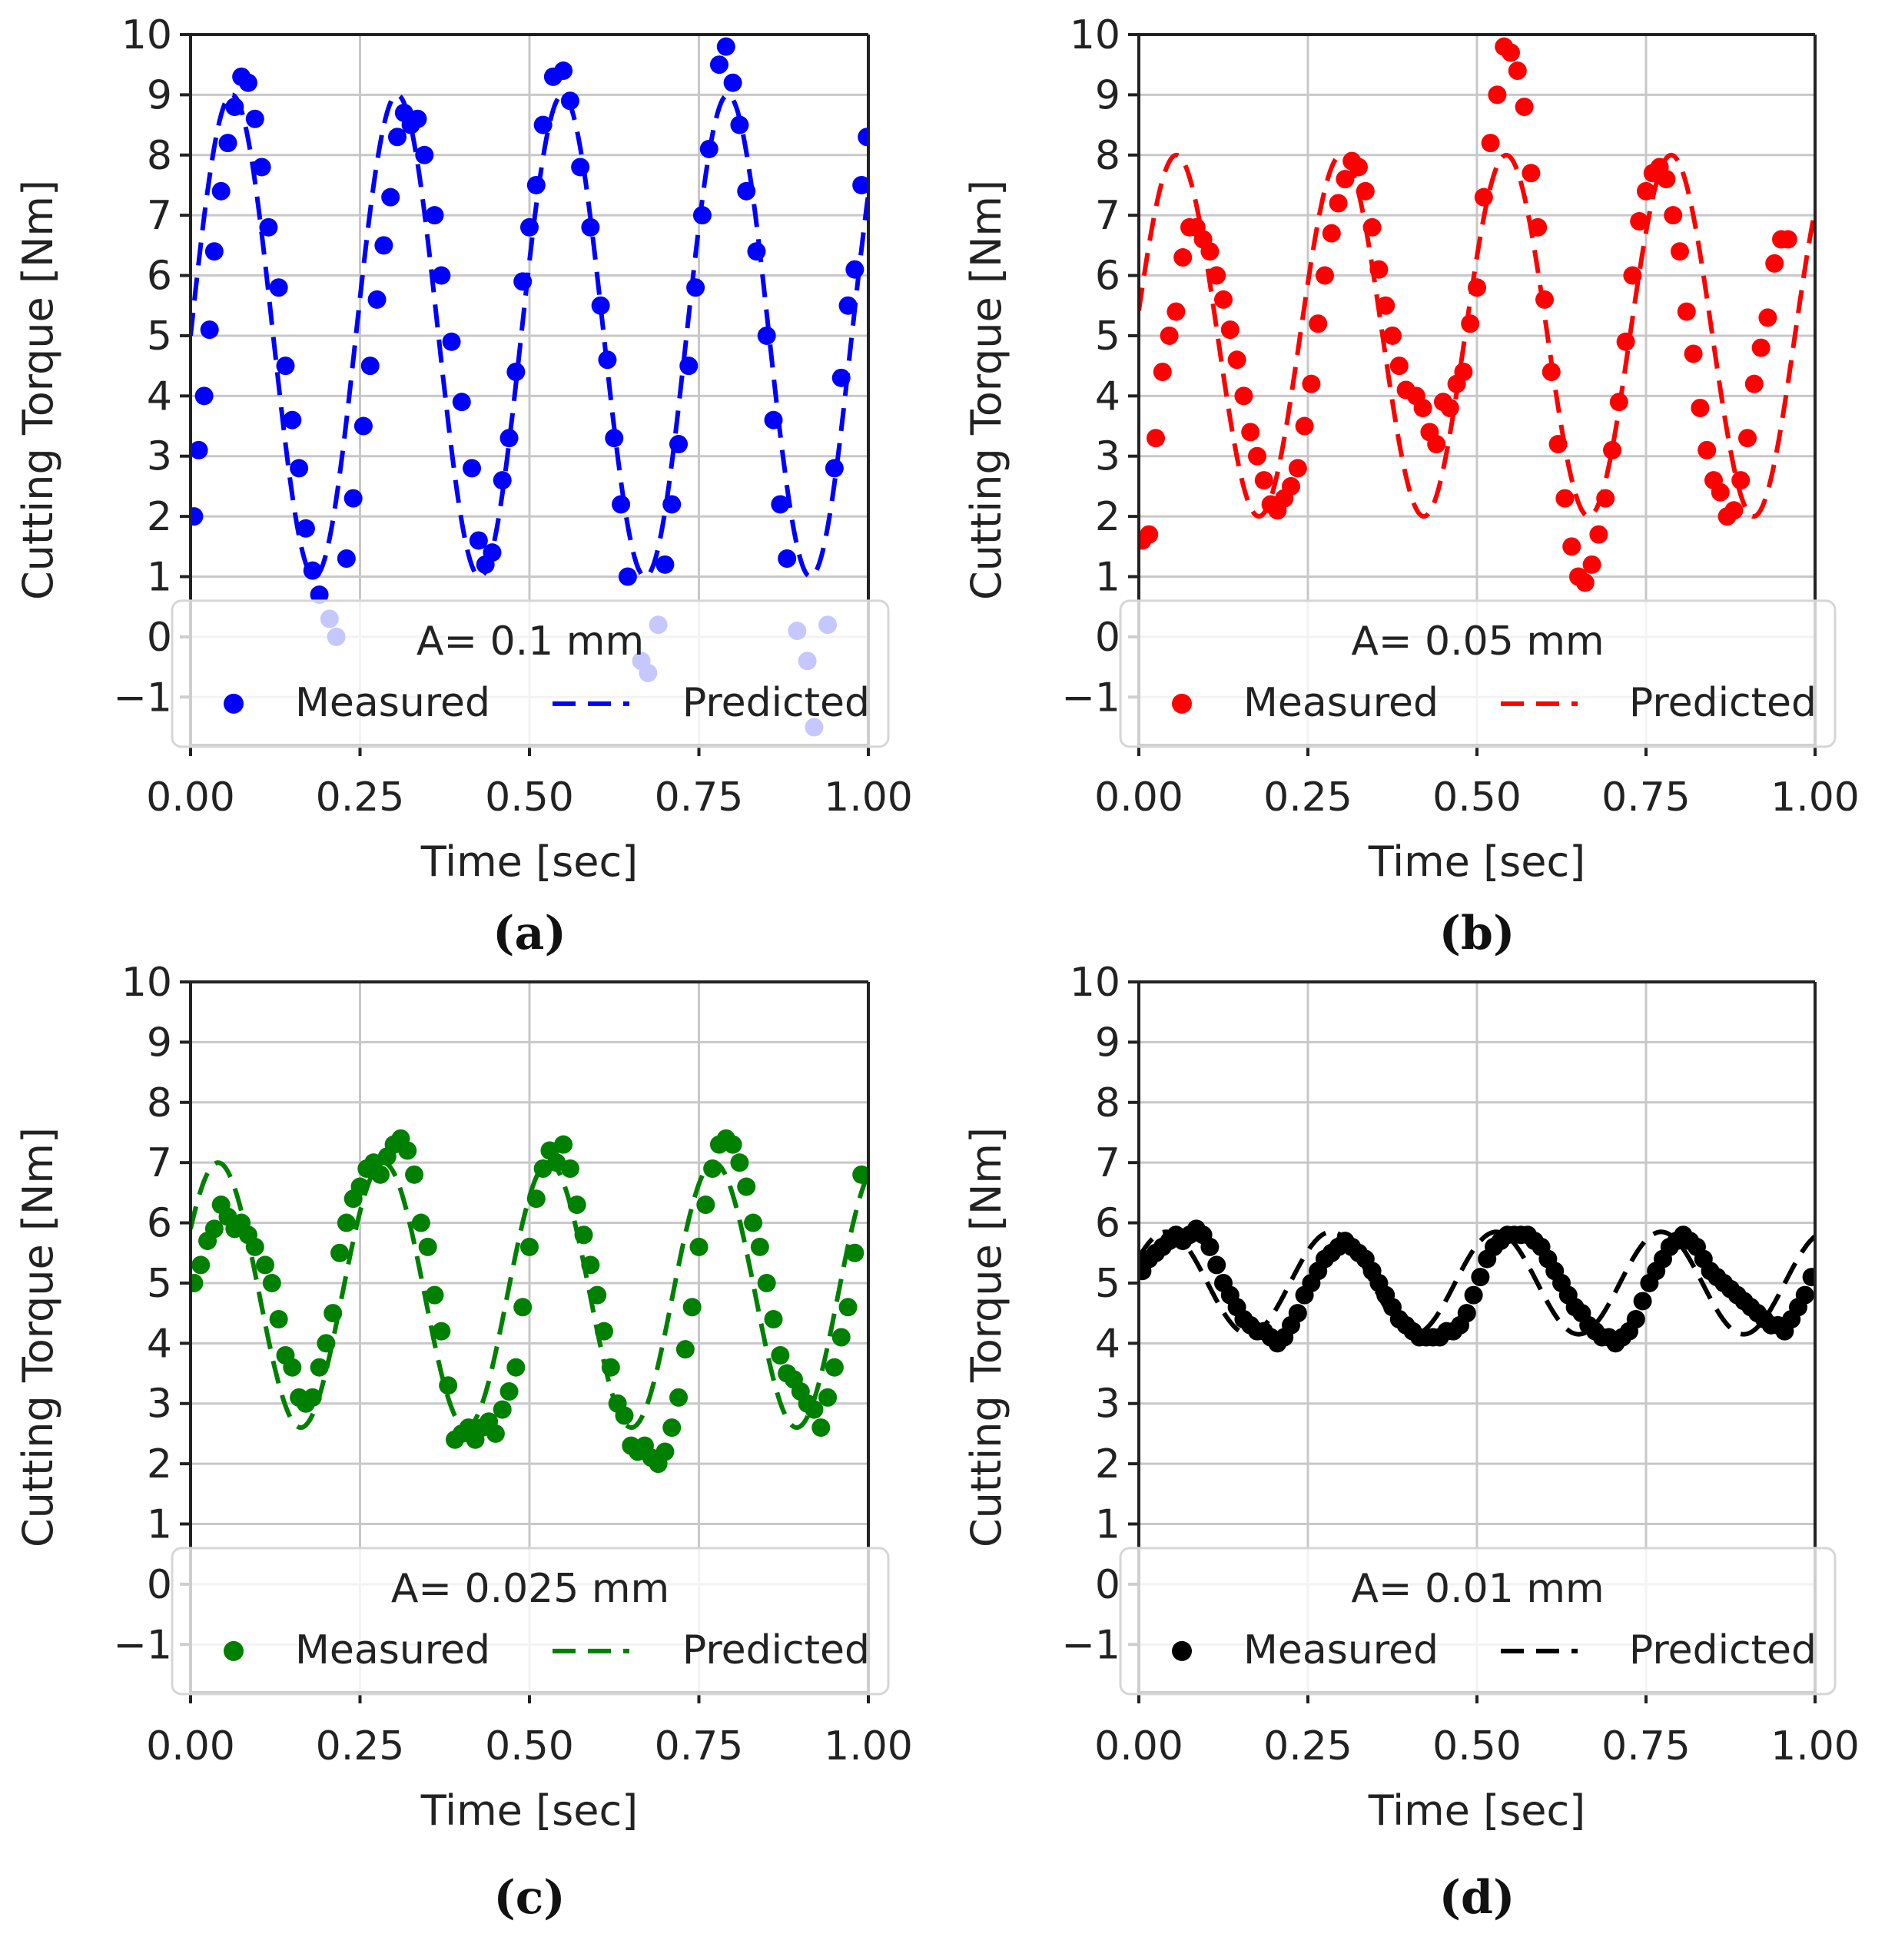 Image resolution: width=1885 pixels, height=1960 pixels. I want to click on y-tick-label: 7, so click(159, 216).